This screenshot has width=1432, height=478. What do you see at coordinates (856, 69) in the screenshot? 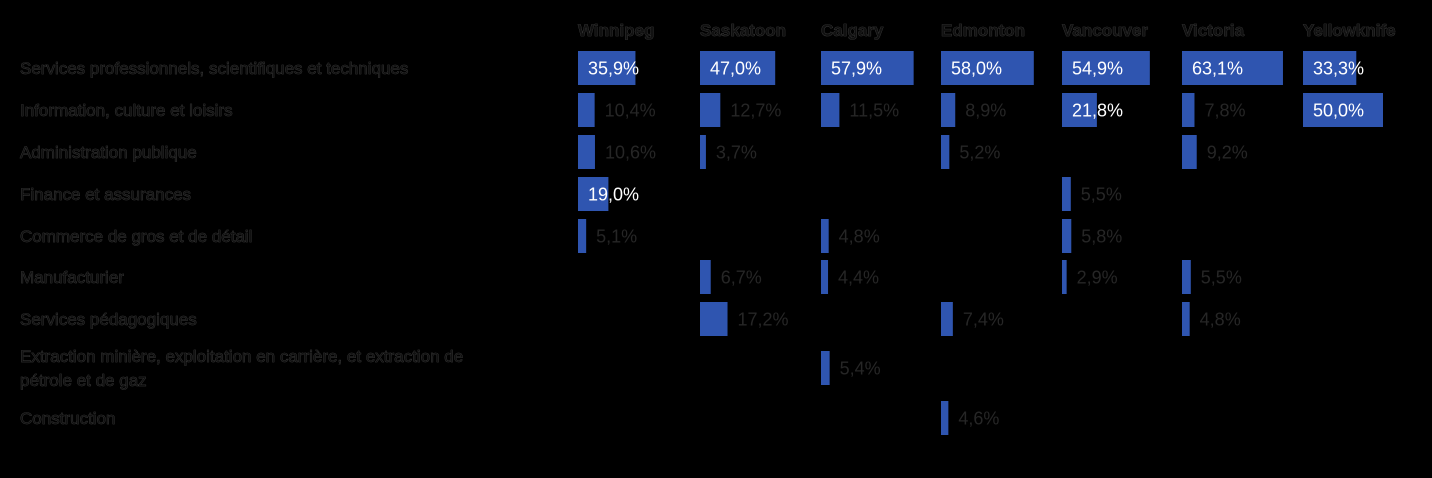
I see `data-label: 57,9%` at bounding box center [856, 69].